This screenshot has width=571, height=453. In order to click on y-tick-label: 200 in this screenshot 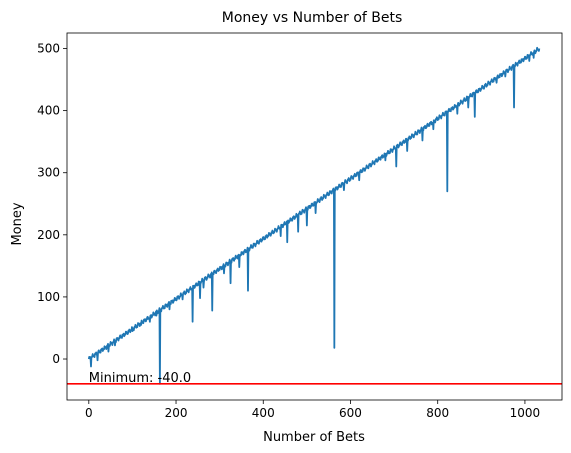, I will do `click(48, 235)`.